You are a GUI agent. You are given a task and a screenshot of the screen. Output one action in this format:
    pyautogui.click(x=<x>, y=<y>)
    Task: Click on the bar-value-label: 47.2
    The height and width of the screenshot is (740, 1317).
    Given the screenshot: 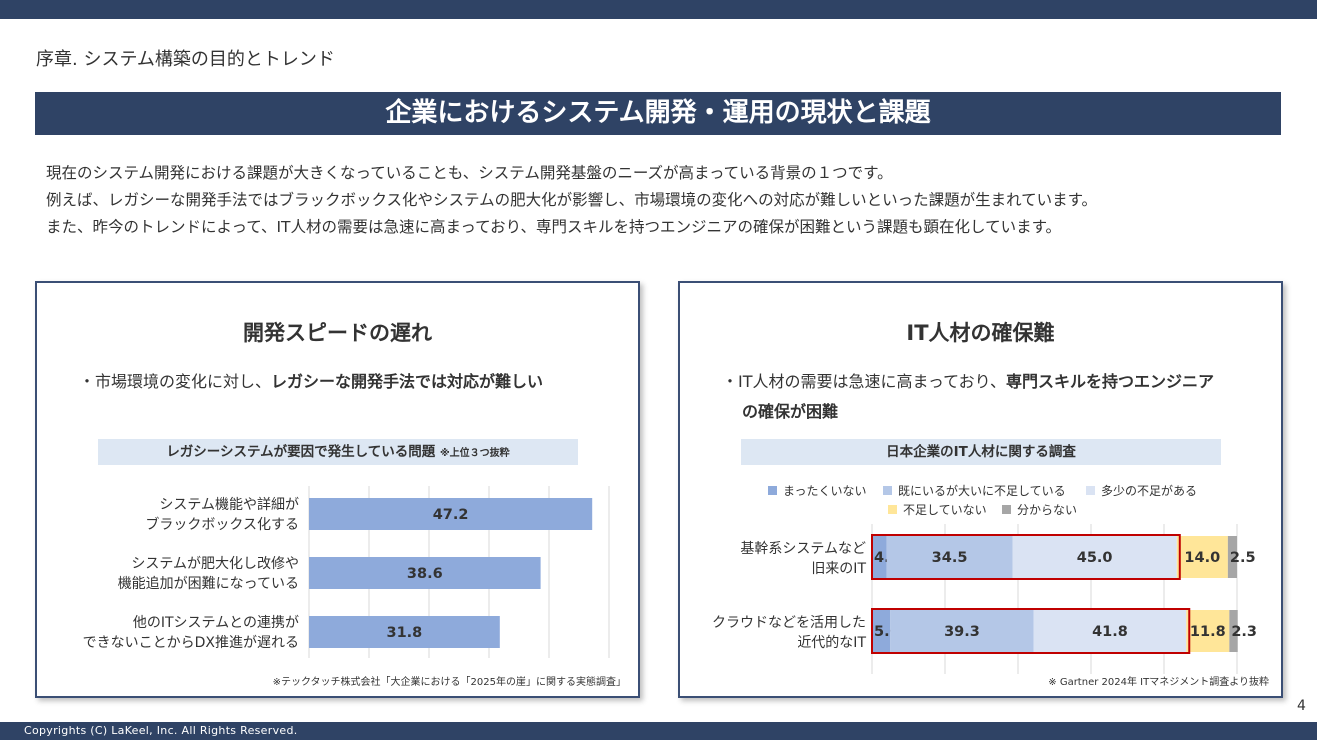 What is the action you would take?
    pyautogui.click(x=451, y=515)
    